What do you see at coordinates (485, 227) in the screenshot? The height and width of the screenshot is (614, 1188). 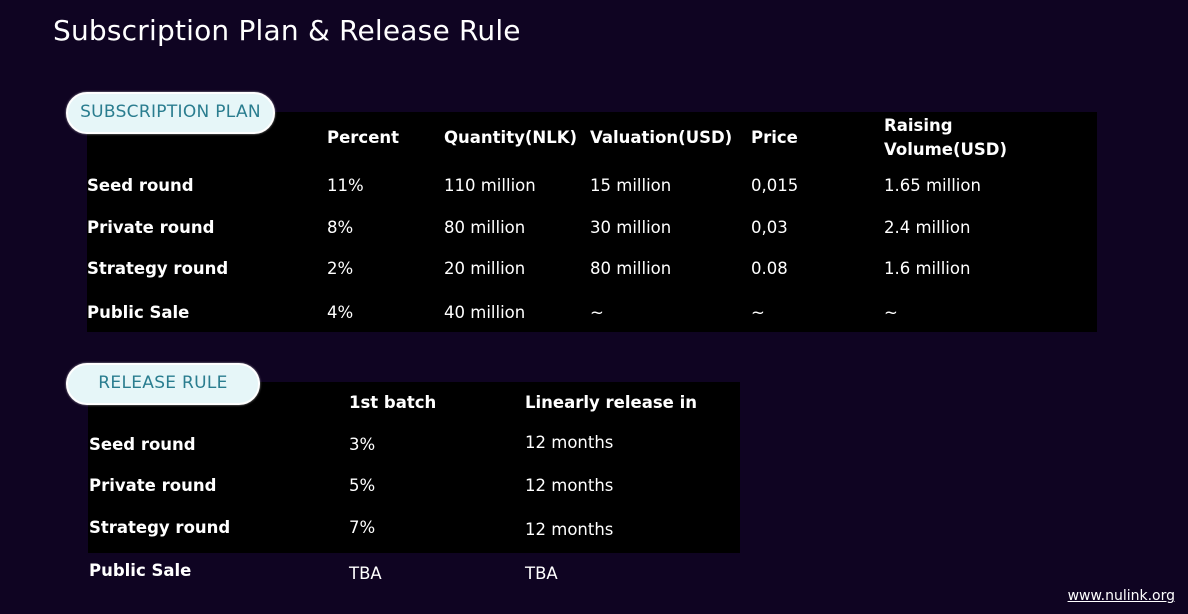 I see `table-cell-quantity: 80 million` at bounding box center [485, 227].